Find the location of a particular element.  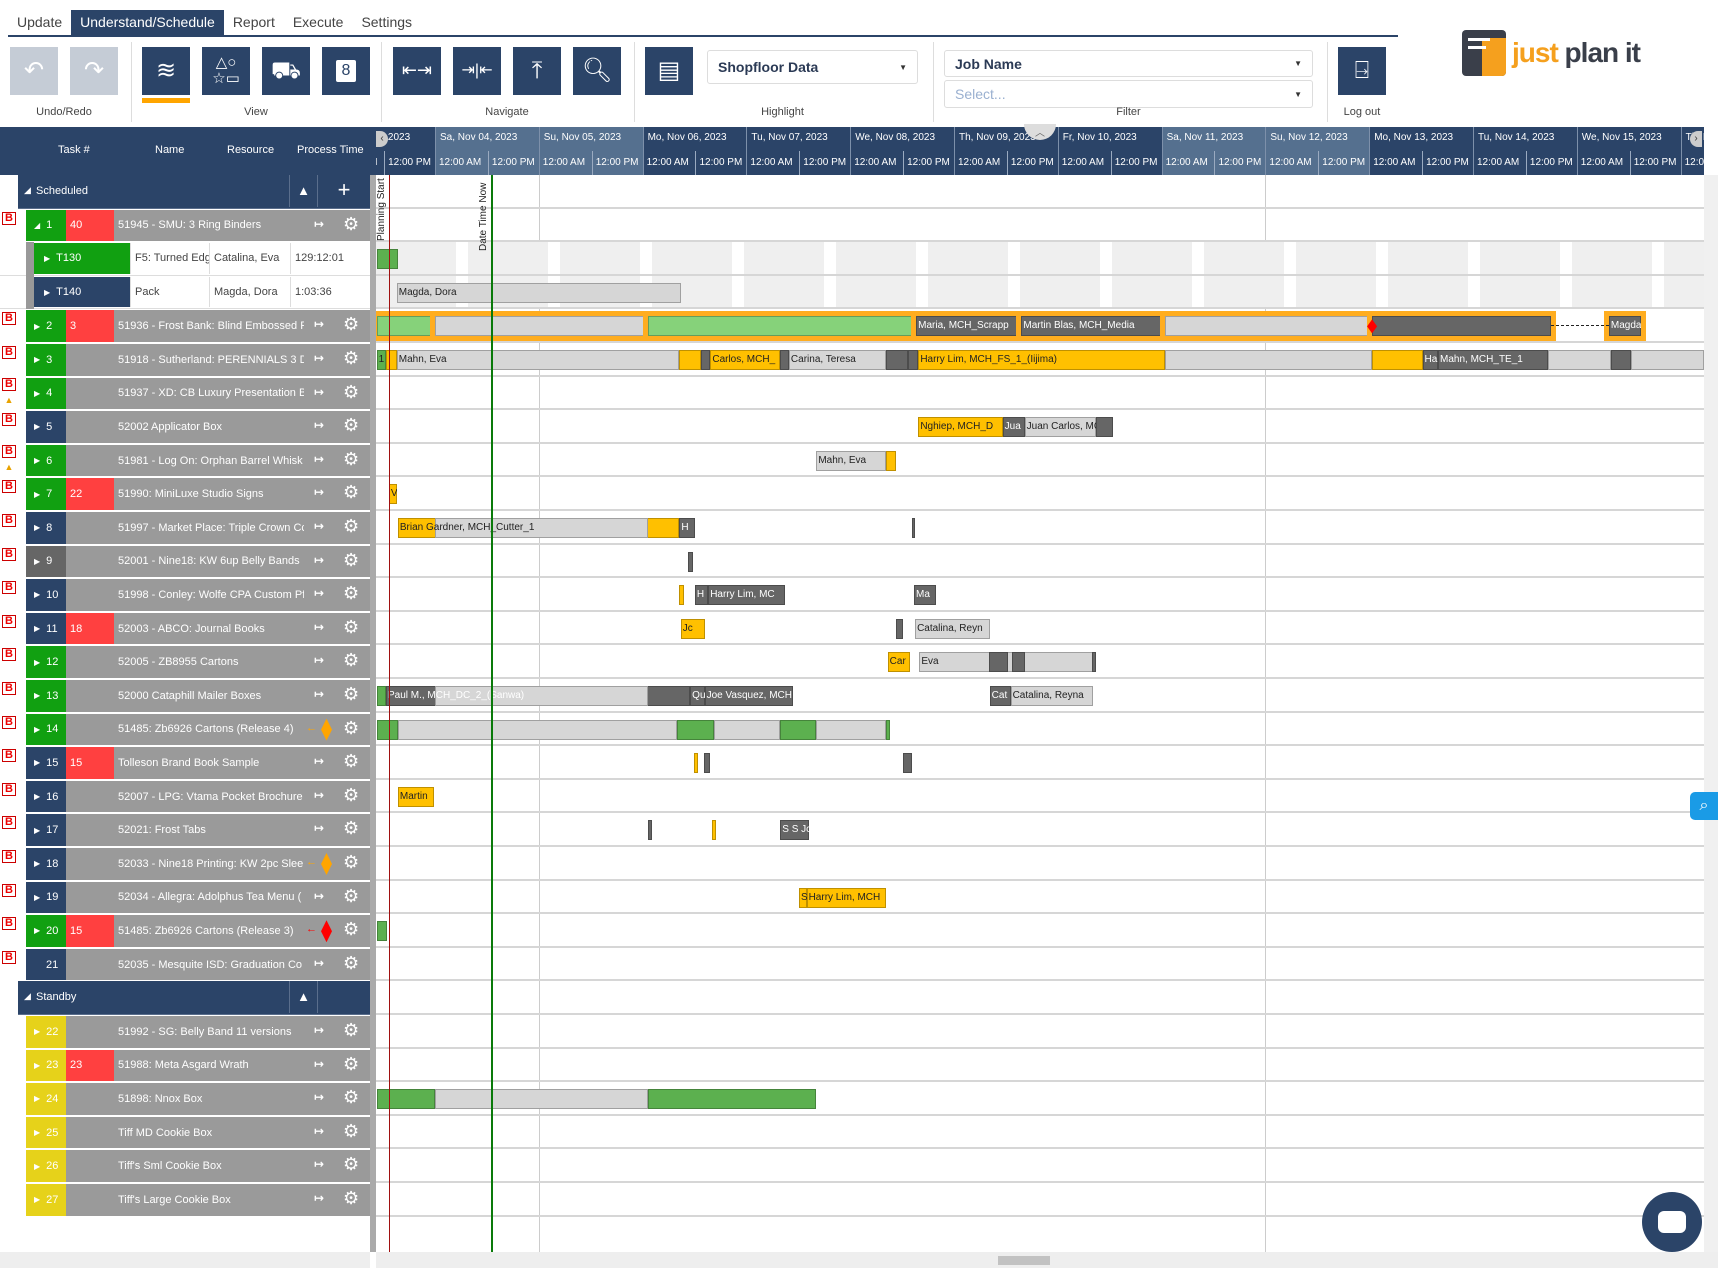

task-list-splitter is located at coordinates (373, 713).